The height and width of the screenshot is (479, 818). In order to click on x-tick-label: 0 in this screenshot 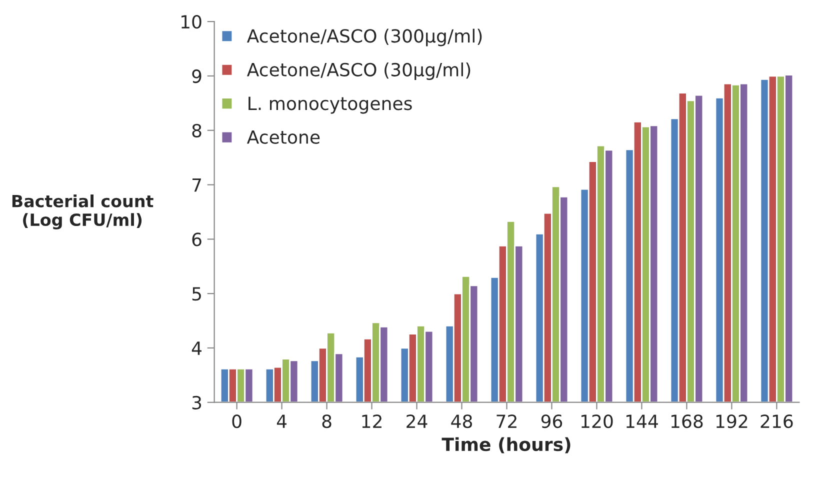, I will do `click(237, 421)`.